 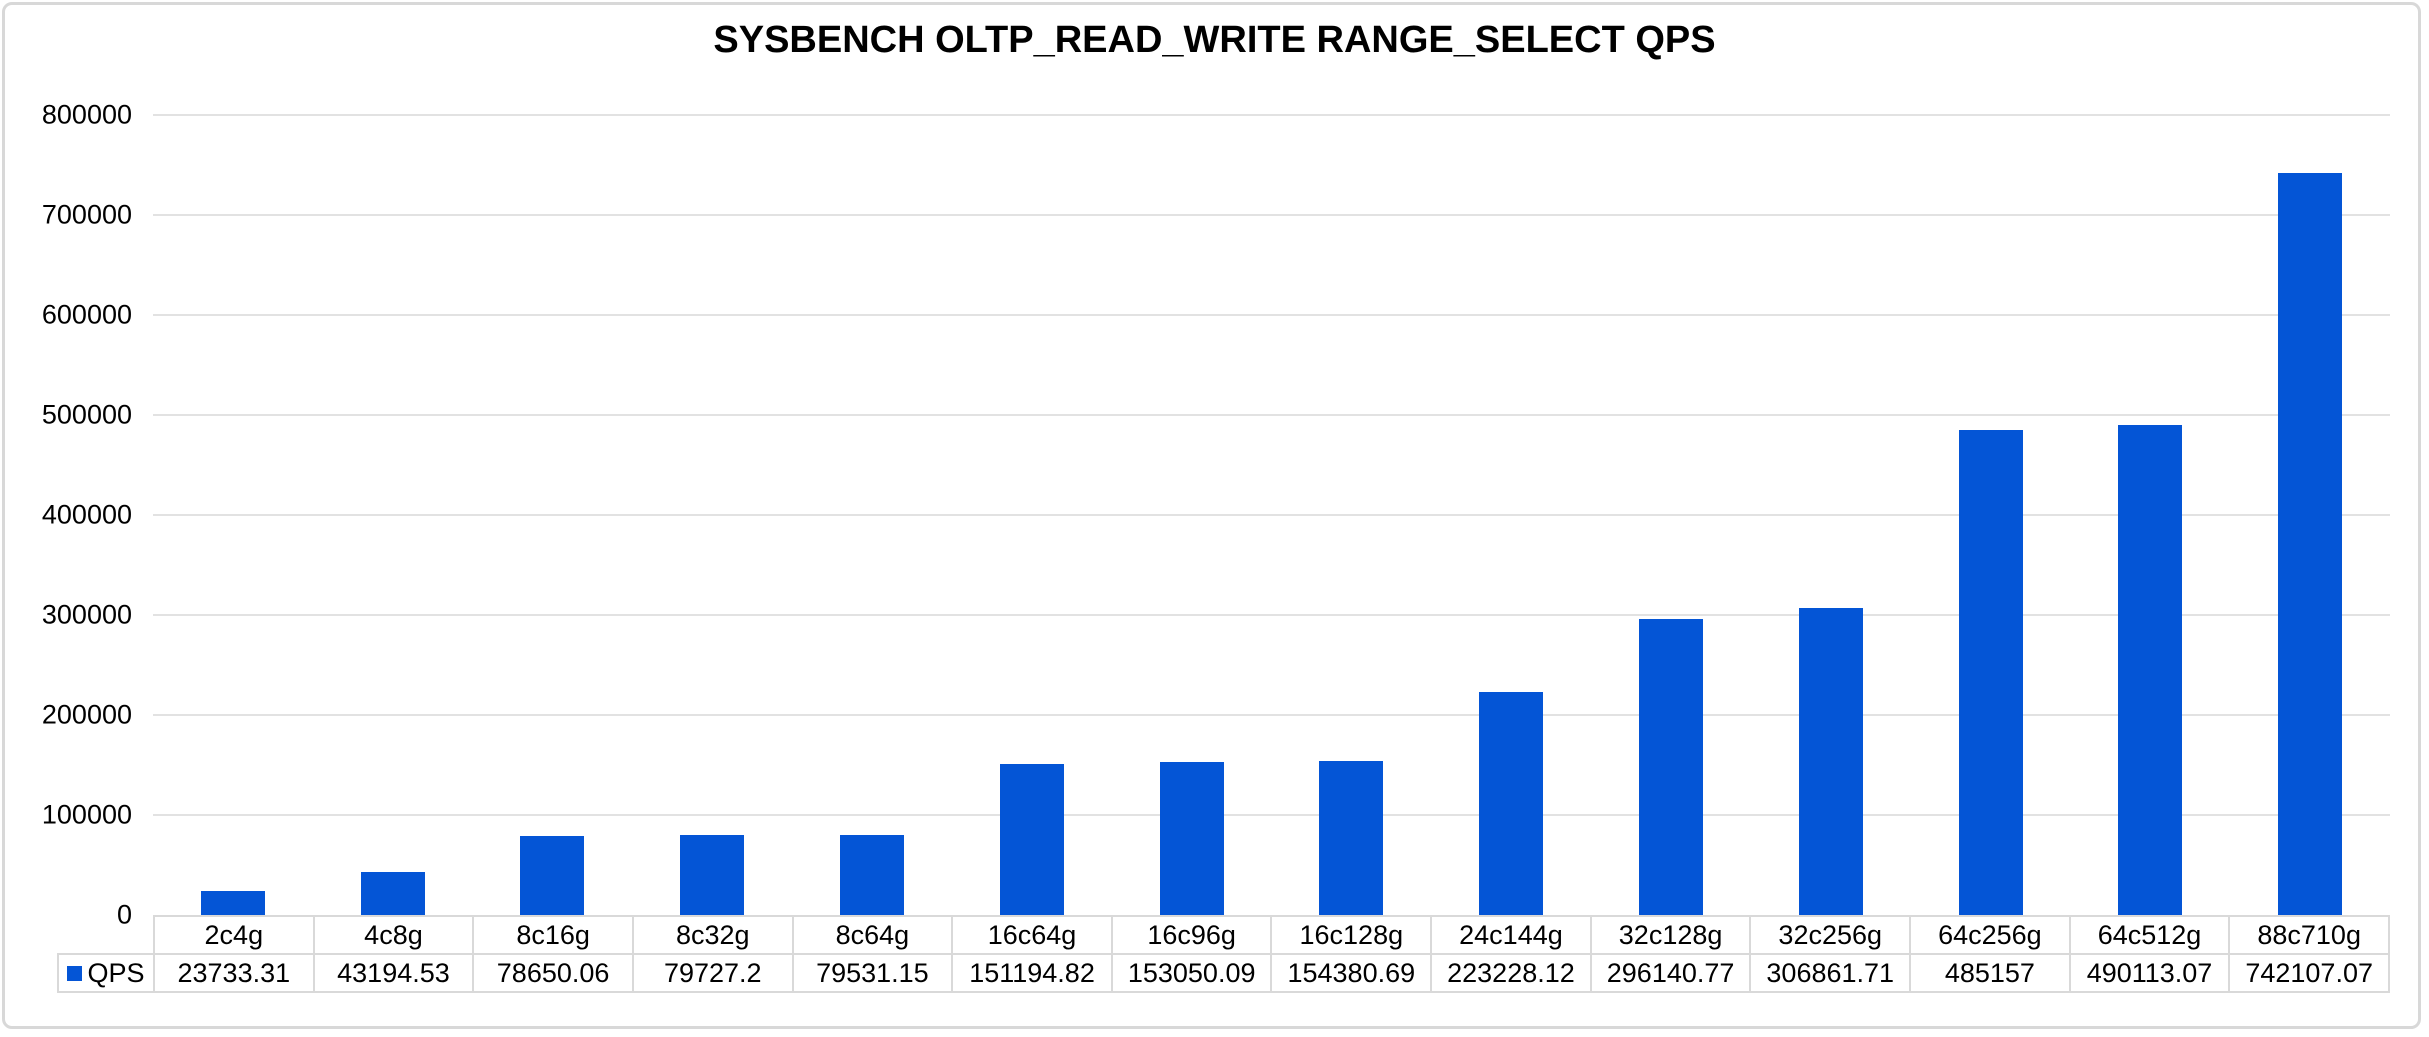 I want to click on bar-32c128g, so click(x=1670, y=767).